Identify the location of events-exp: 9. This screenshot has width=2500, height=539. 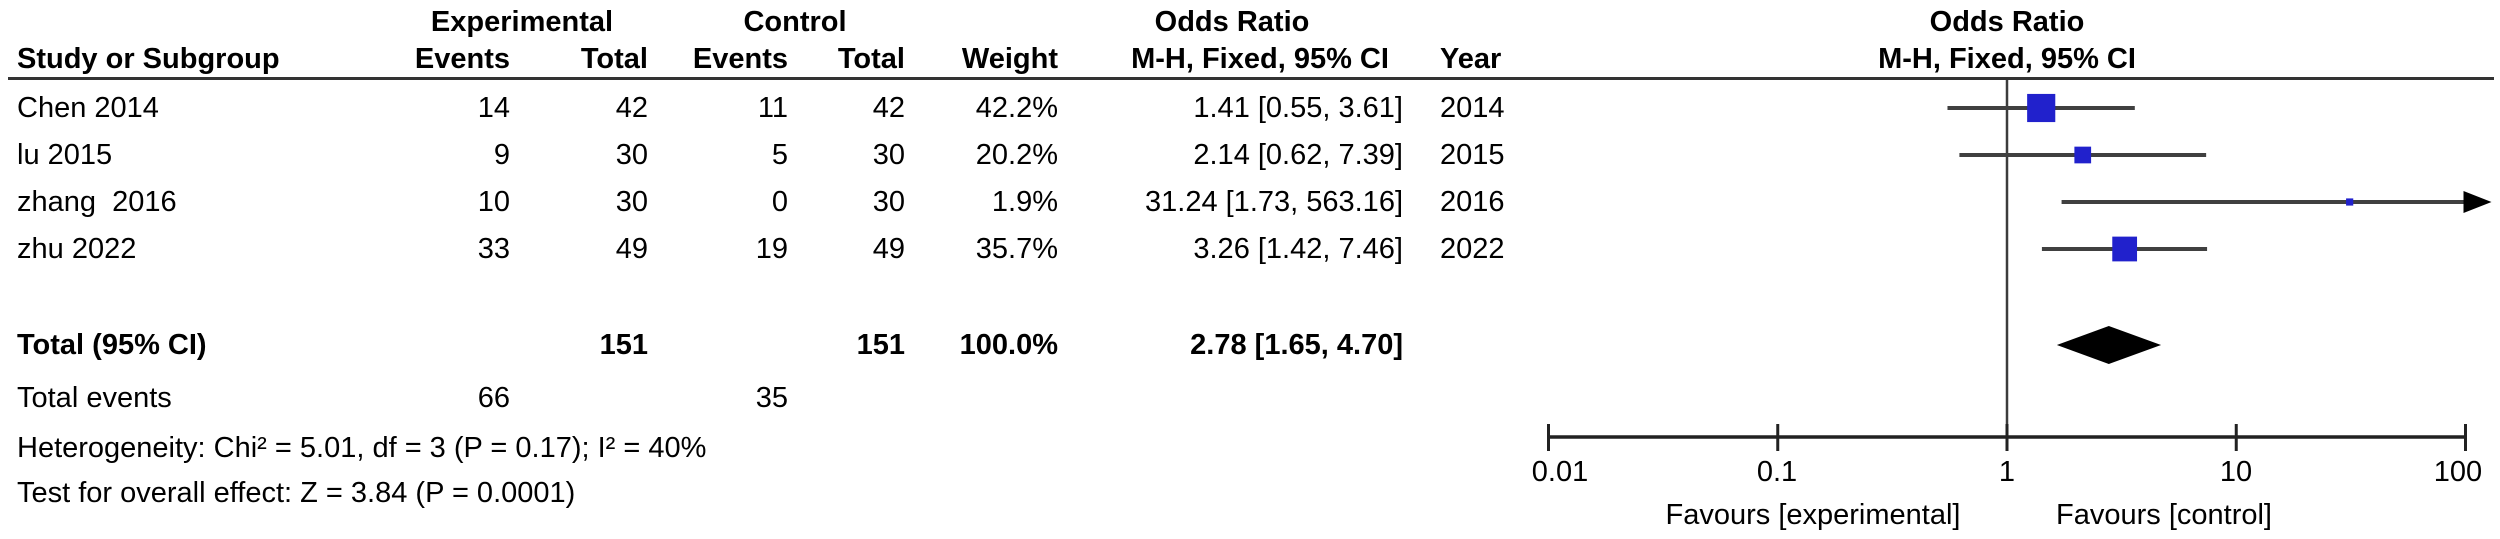
(501, 155).